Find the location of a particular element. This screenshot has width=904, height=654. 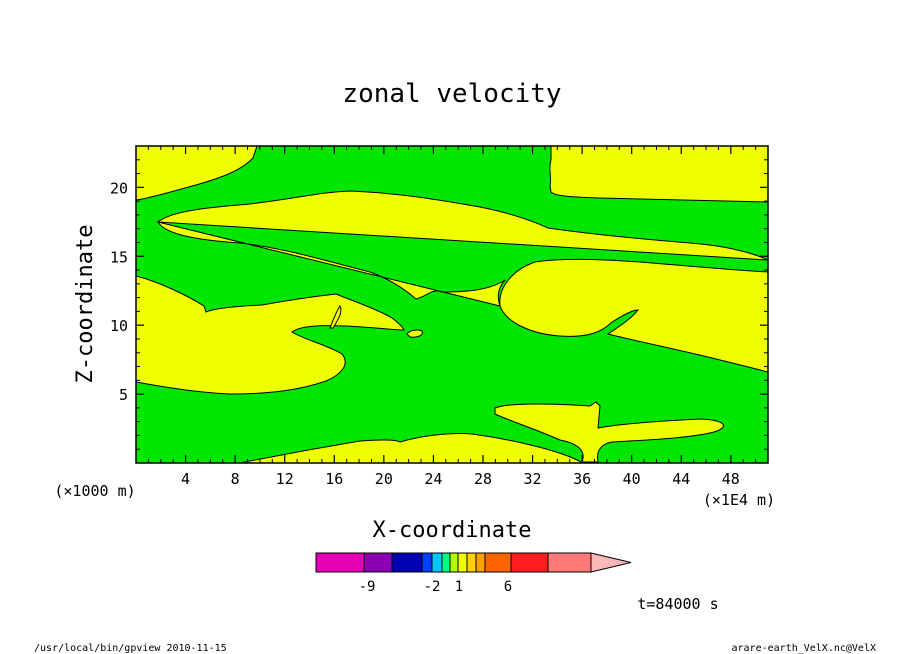

y-tick-label: 10 is located at coordinates (119, 326).